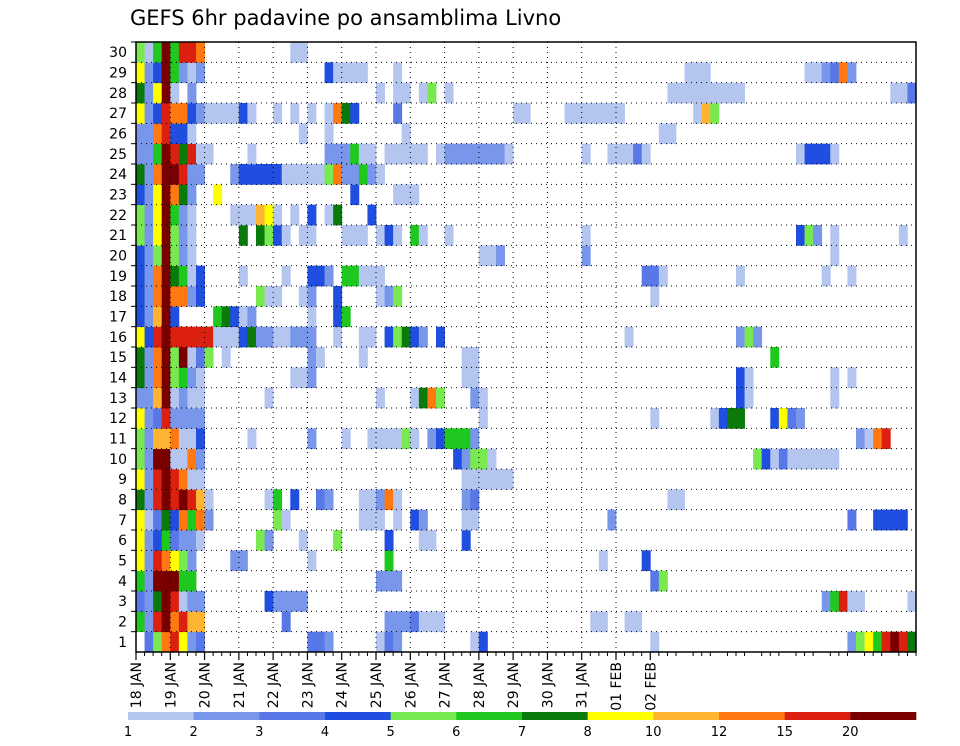 The width and height of the screenshot is (960, 746). What do you see at coordinates (118, 297) in the screenshot?
I see `y-tick-label: 18` at bounding box center [118, 297].